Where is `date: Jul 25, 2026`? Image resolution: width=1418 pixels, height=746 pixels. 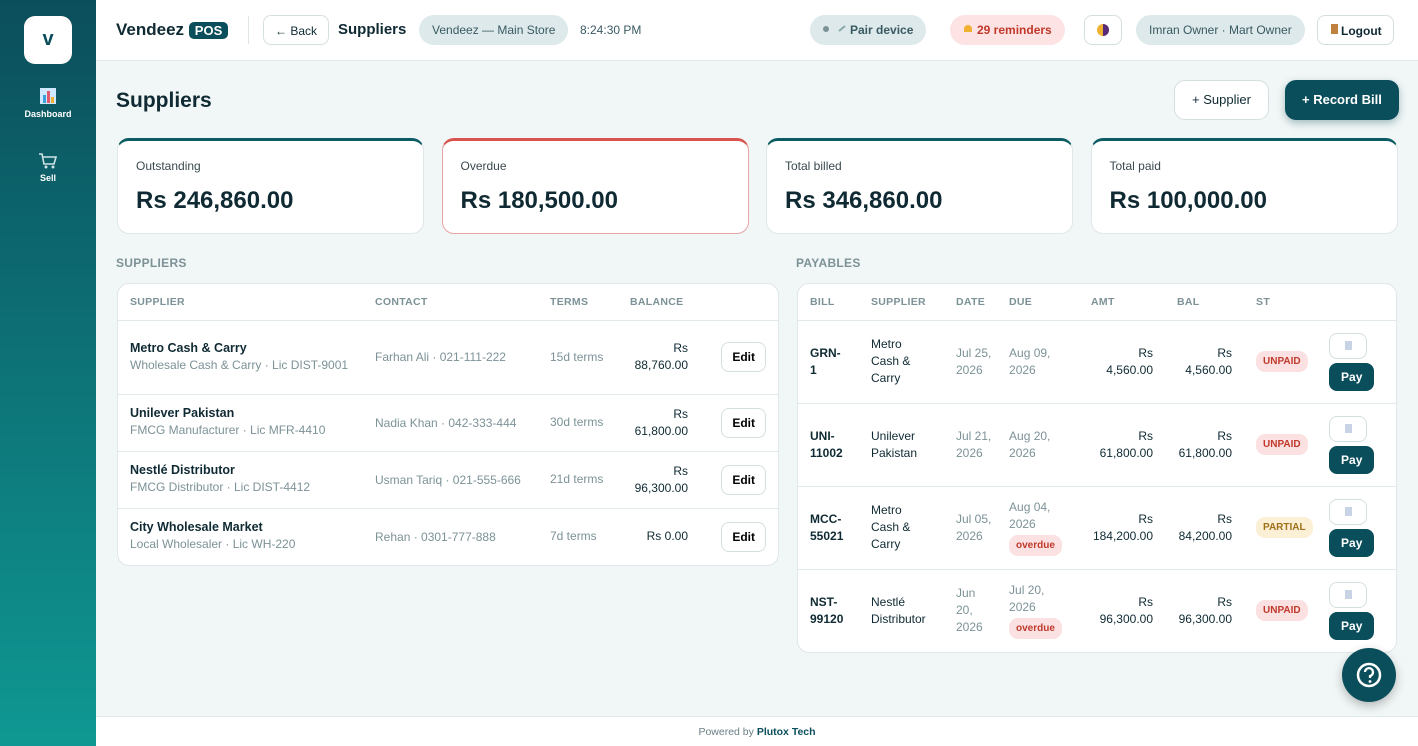
date: Jul 25, 2026 is located at coordinates (971, 362).